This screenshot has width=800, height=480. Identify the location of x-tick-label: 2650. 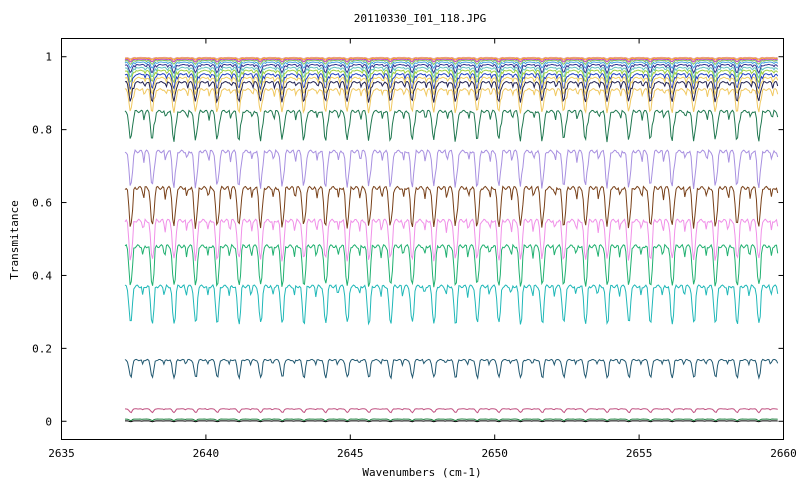
(494, 453).